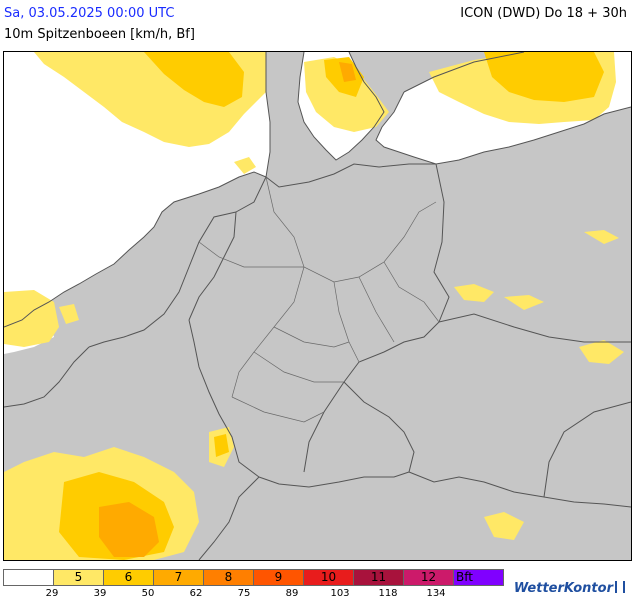 The height and width of the screenshot is (600, 633). I want to click on forecast-date: Sa, 03.05.2025 00:00 UTC, so click(89, 13).